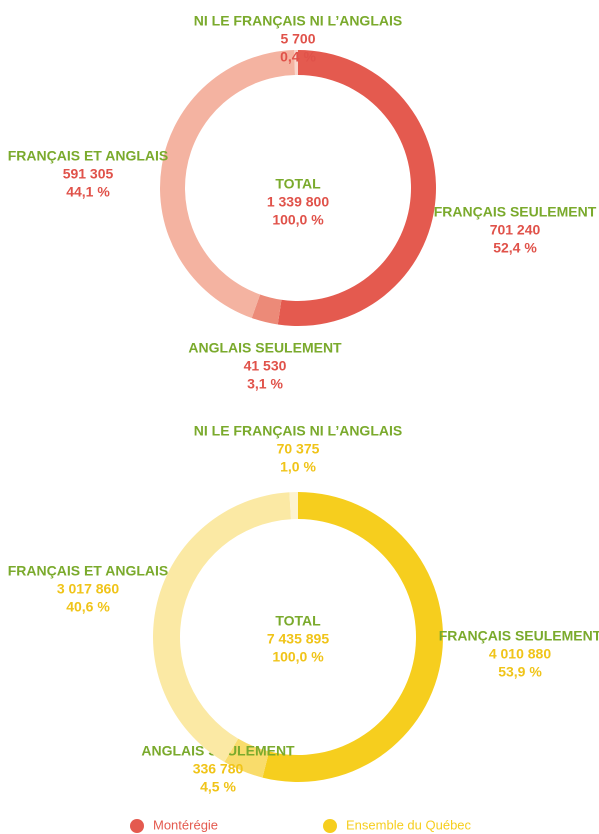  Describe the element at coordinates (88, 589) in the screenshot. I see `value-label: 3 017 860` at that location.